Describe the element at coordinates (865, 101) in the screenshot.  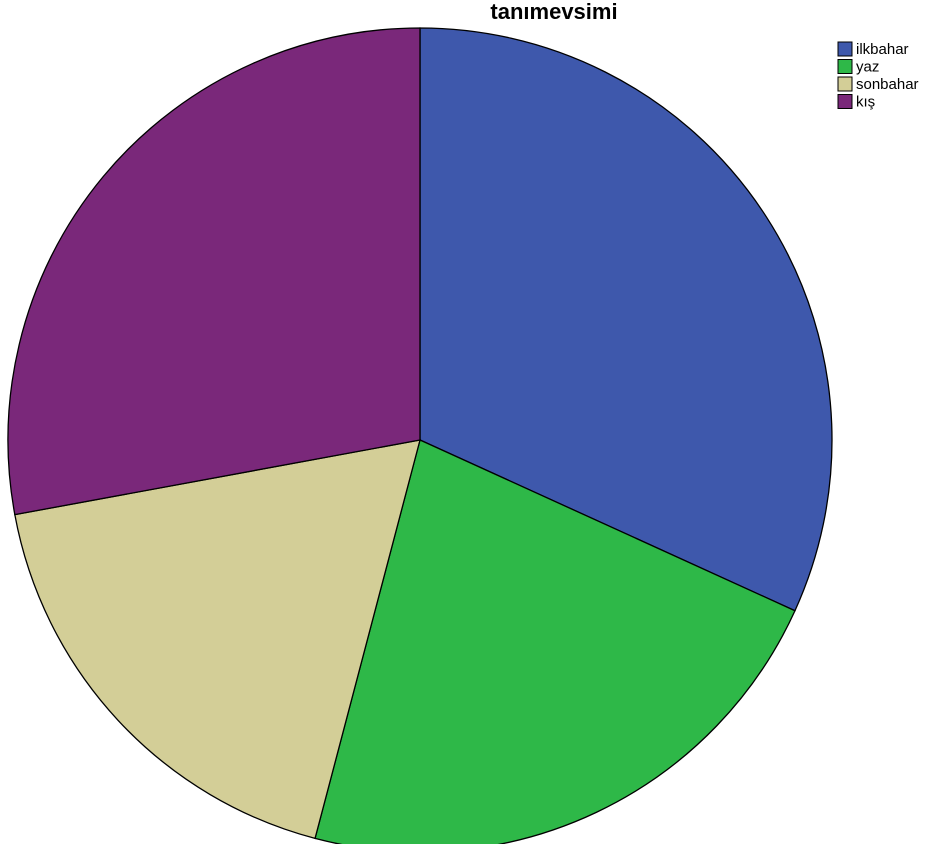
I see `legend-label: kış` at that location.